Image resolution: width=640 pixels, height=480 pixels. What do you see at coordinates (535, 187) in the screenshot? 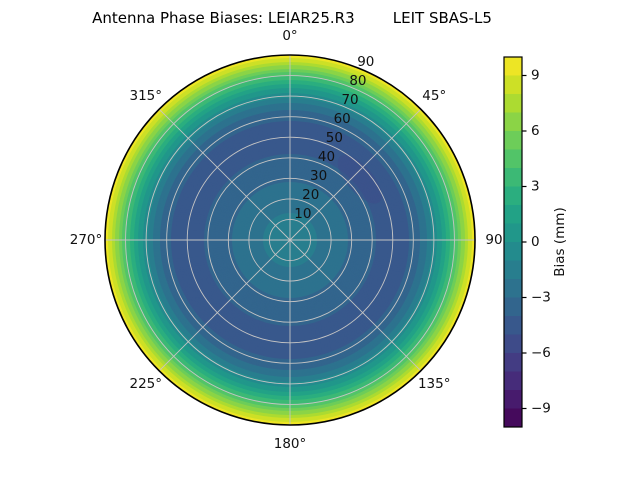
I see `colorbar-tick-label: 3` at bounding box center [535, 187].